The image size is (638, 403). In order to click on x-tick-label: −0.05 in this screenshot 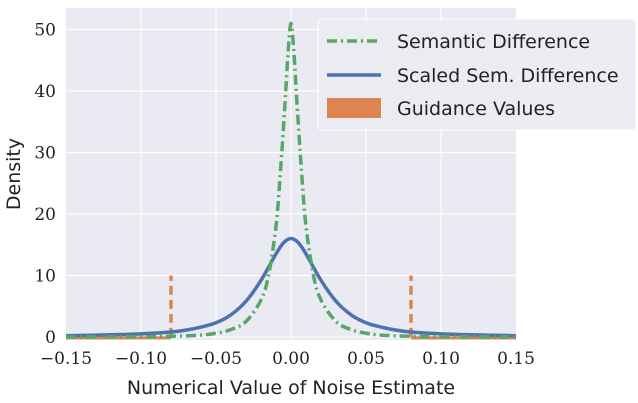, I will do `click(216, 359)`.